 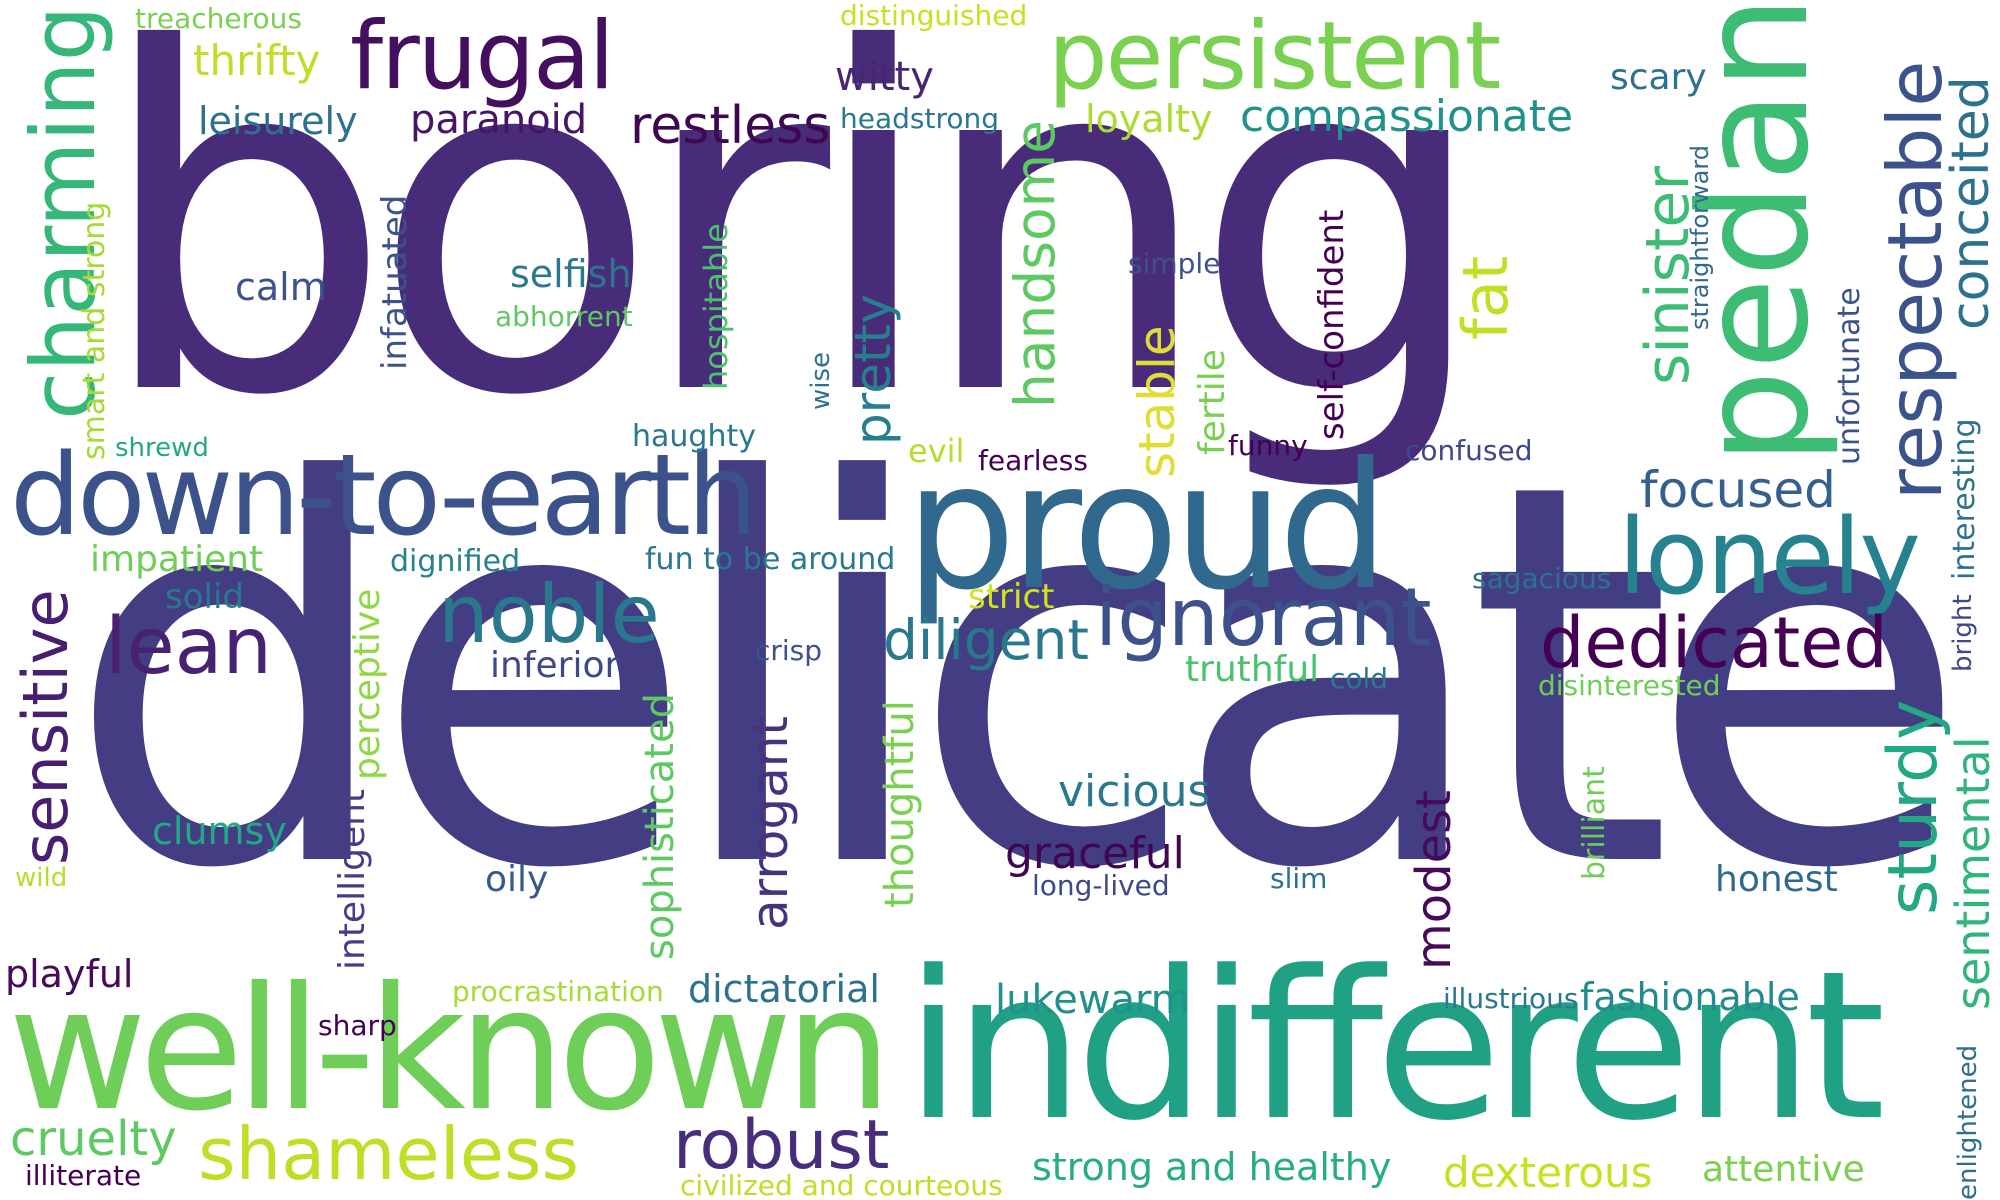 I want to click on word-haughty: haughty, so click(x=694, y=436).